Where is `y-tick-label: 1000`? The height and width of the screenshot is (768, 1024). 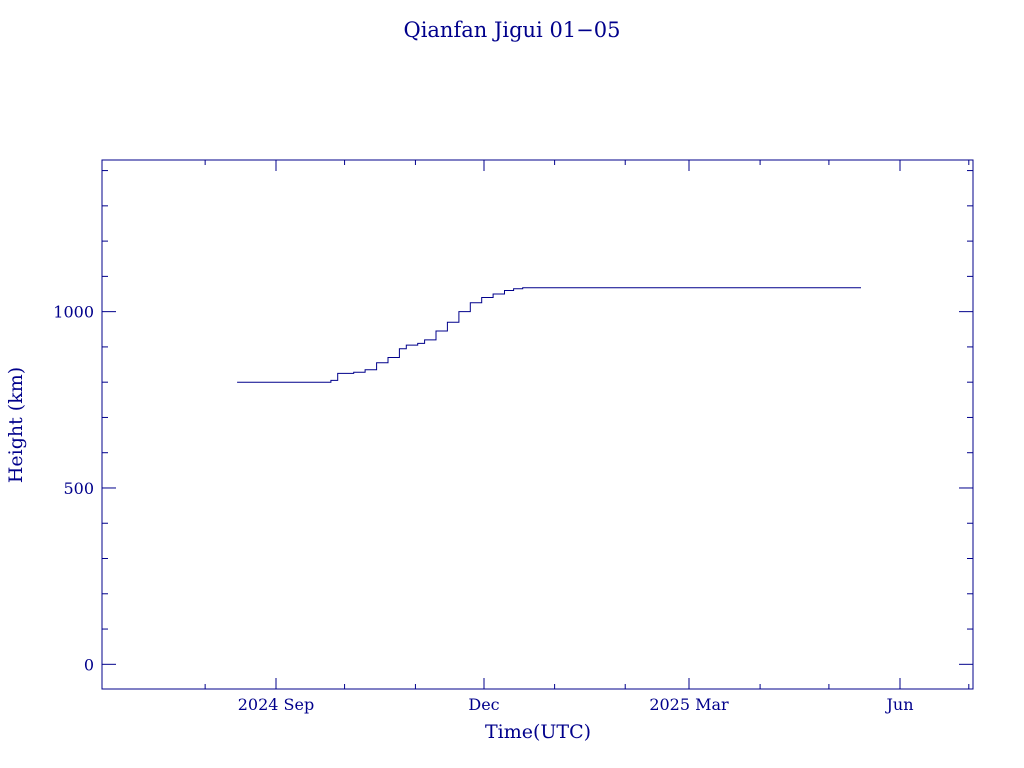 y-tick-label: 1000 is located at coordinates (73, 312).